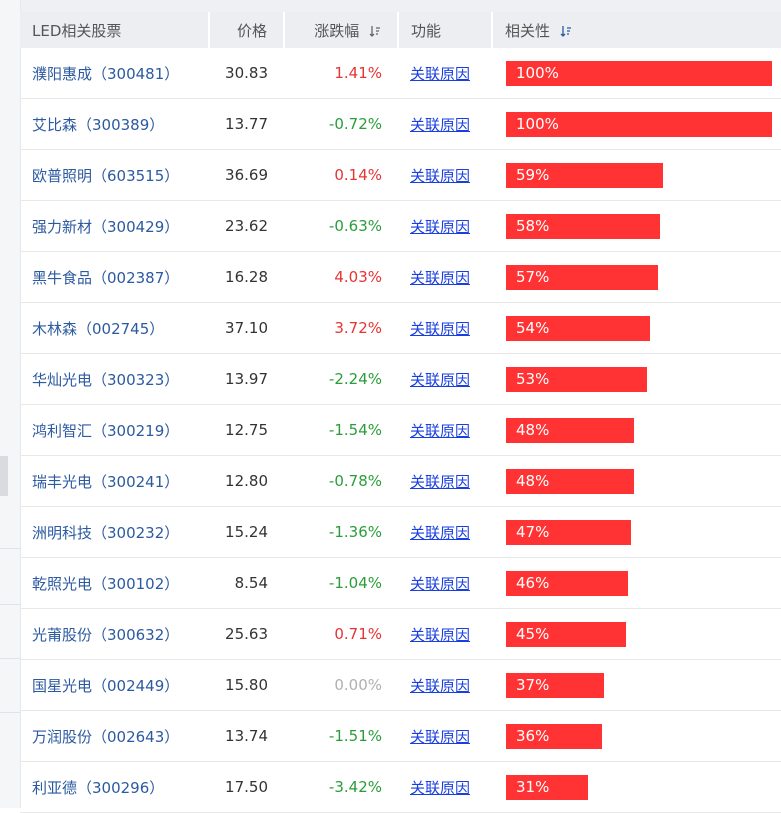  Describe the element at coordinates (528, 30) in the screenshot. I see `header-relevance-label: 相关性` at that location.